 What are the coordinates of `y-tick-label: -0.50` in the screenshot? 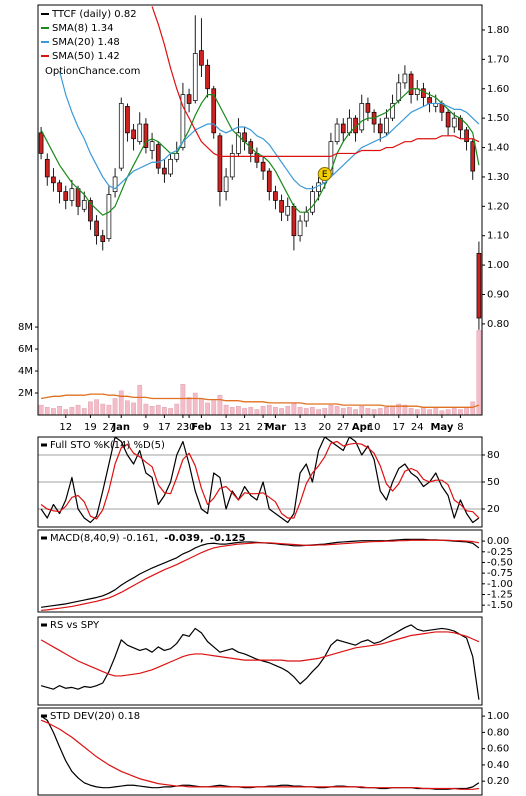 It's located at (500, 562).